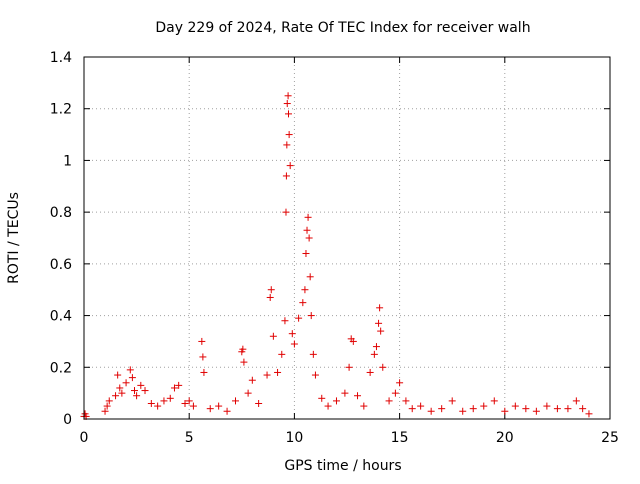 The width and height of the screenshot is (640, 484). Describe the element at coordinates (61, 265) in the screenshot. I see `y-tick-label: 0.6` at that location.